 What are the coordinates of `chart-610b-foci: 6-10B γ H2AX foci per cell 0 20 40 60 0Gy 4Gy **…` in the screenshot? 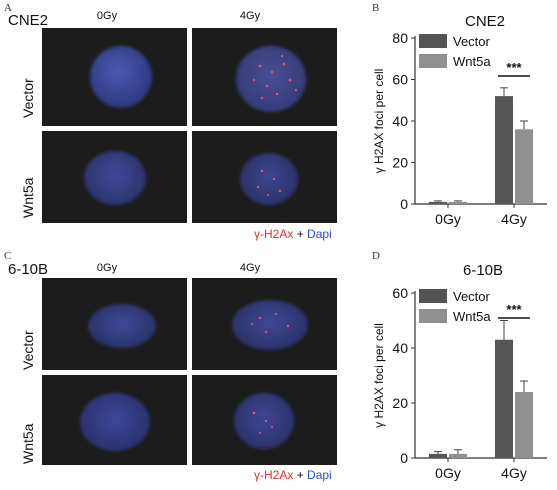 It's located at (459, 371).